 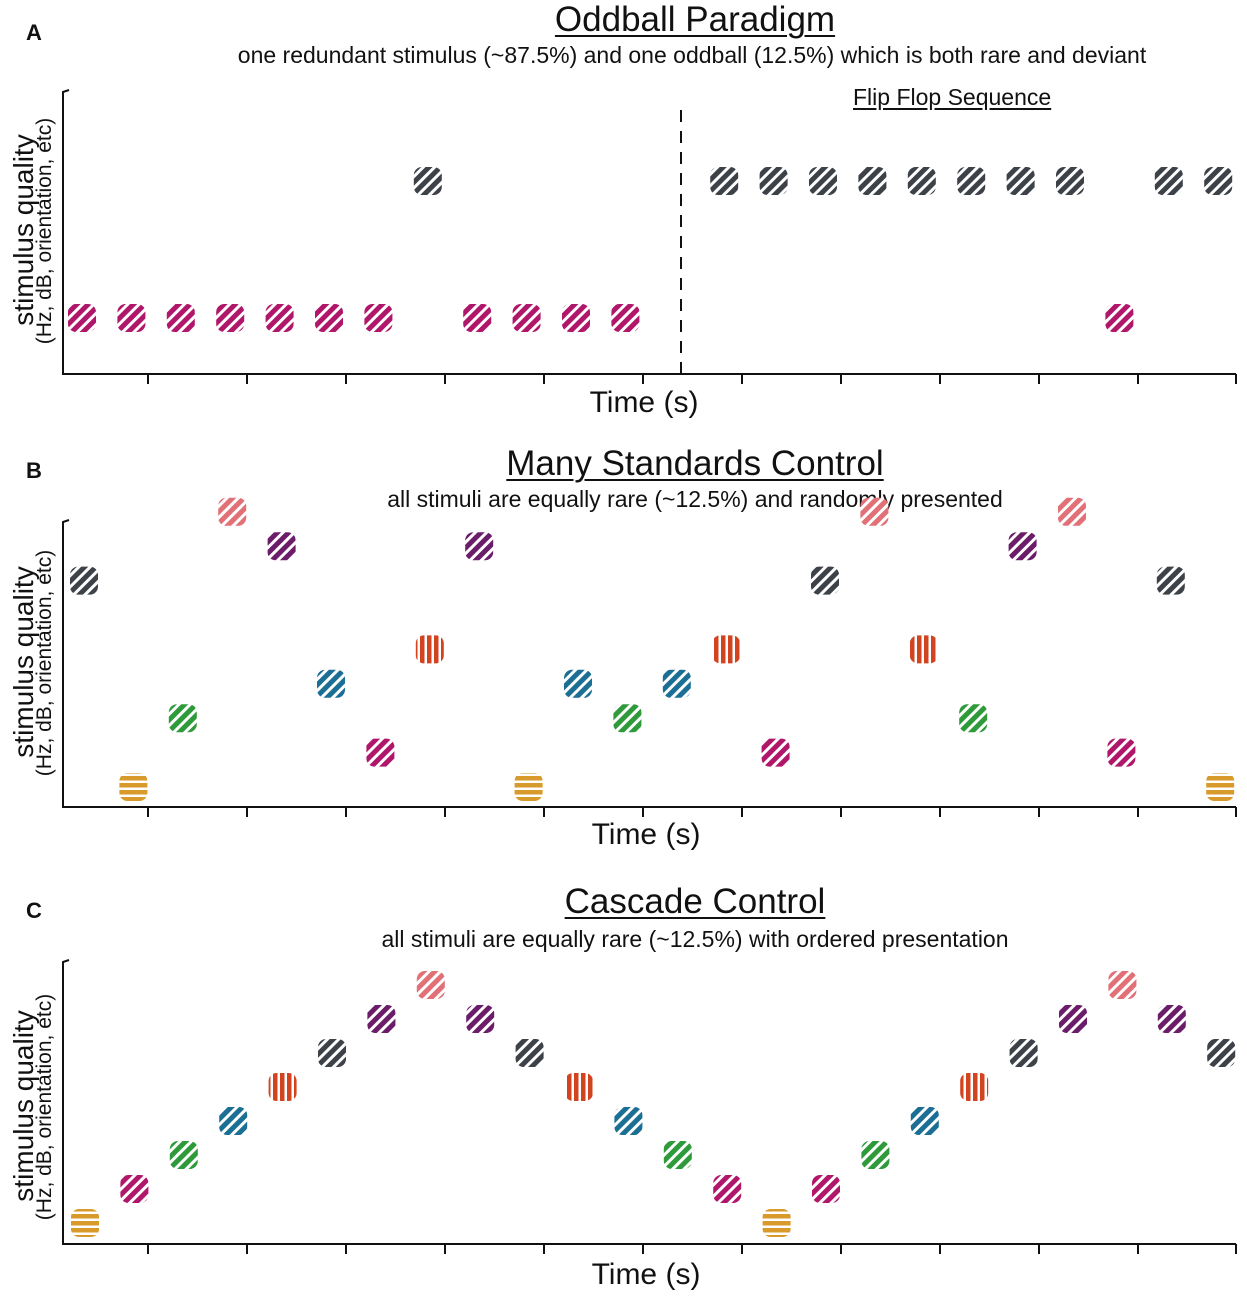 I want to click on panel-letter: B, so click(x=34, y=470).